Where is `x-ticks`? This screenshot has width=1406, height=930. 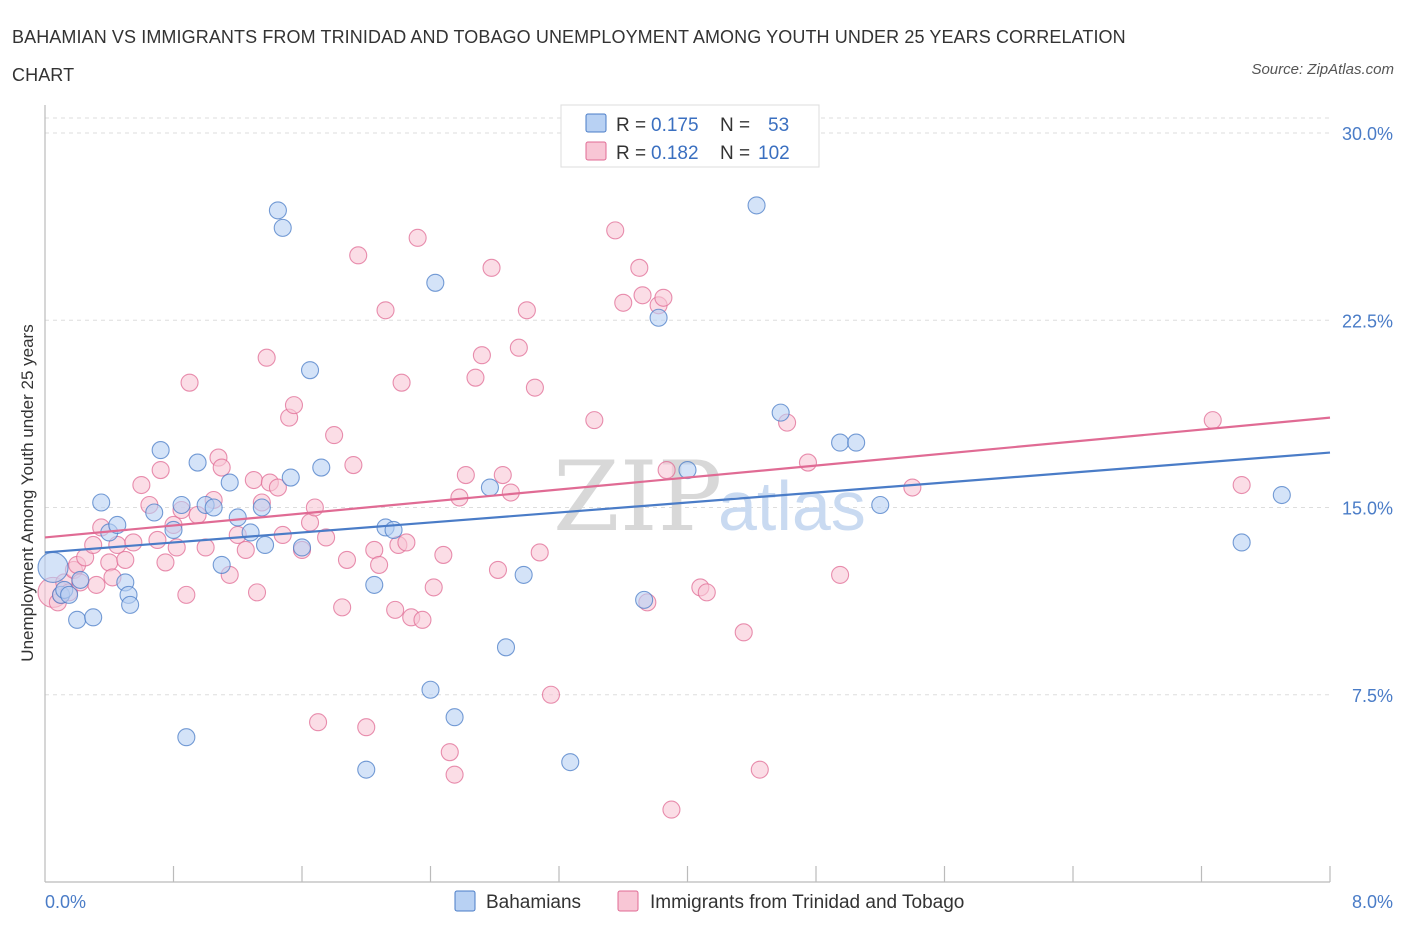
x-ticks is located at coordinates (751, 874).